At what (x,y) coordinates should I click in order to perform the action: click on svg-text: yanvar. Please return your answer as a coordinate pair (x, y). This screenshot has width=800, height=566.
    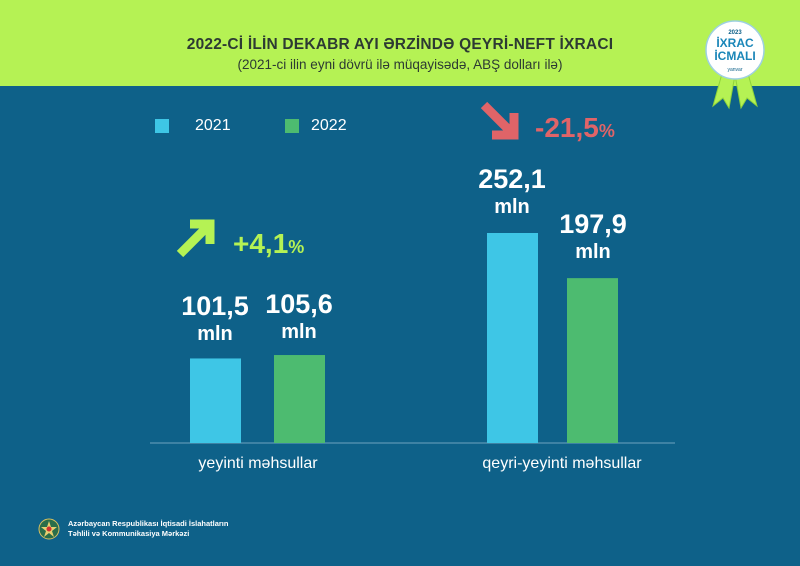
    Looking at the image, I should click on (734, 70).